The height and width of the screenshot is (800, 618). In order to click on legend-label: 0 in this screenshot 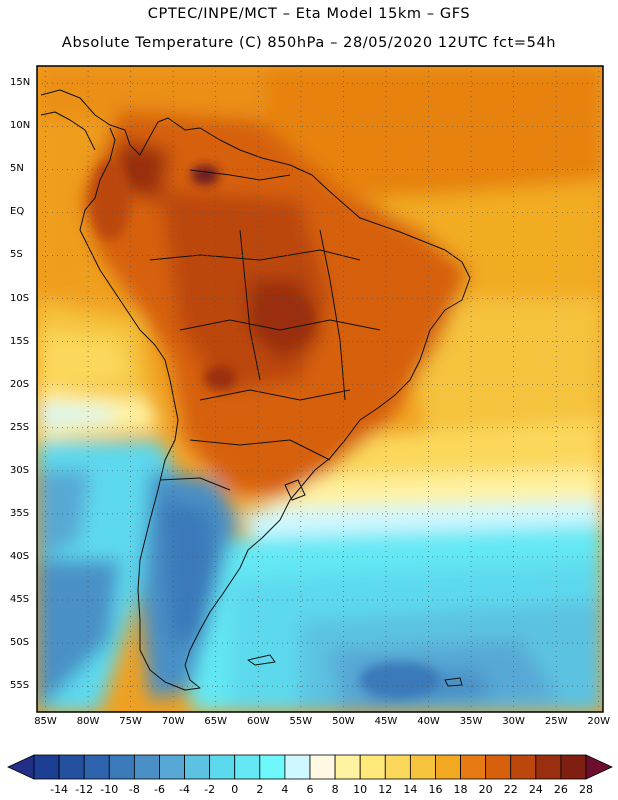, I will do `click(235, 789)`.